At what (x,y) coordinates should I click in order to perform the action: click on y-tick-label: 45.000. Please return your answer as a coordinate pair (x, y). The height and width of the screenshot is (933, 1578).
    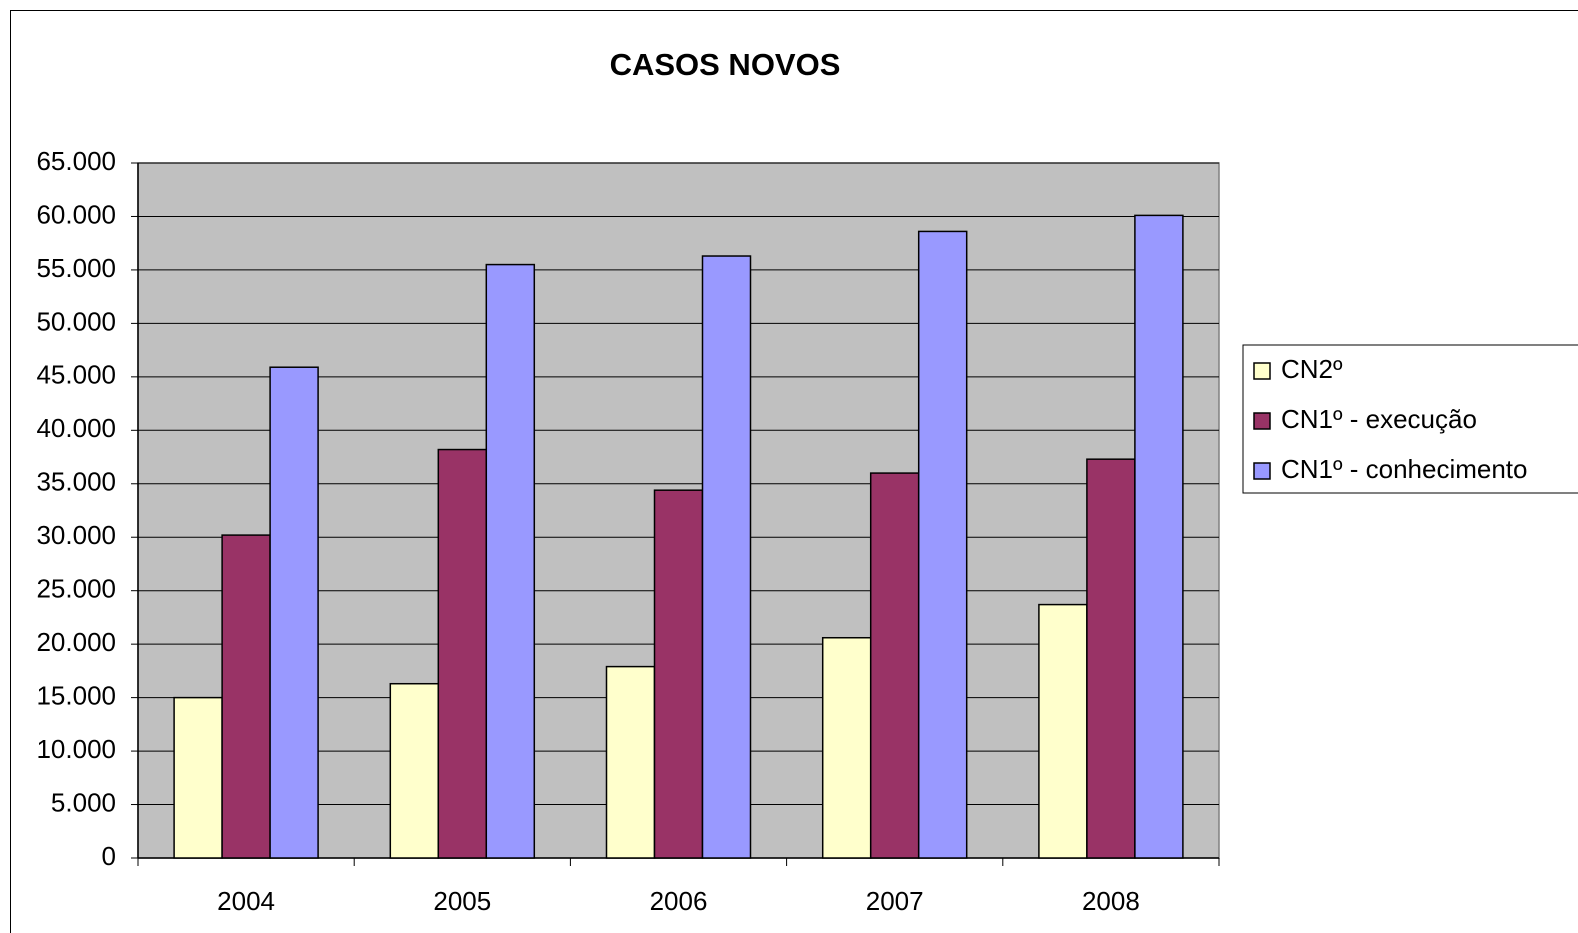
    Looking at the image, I should click on (76, 375).